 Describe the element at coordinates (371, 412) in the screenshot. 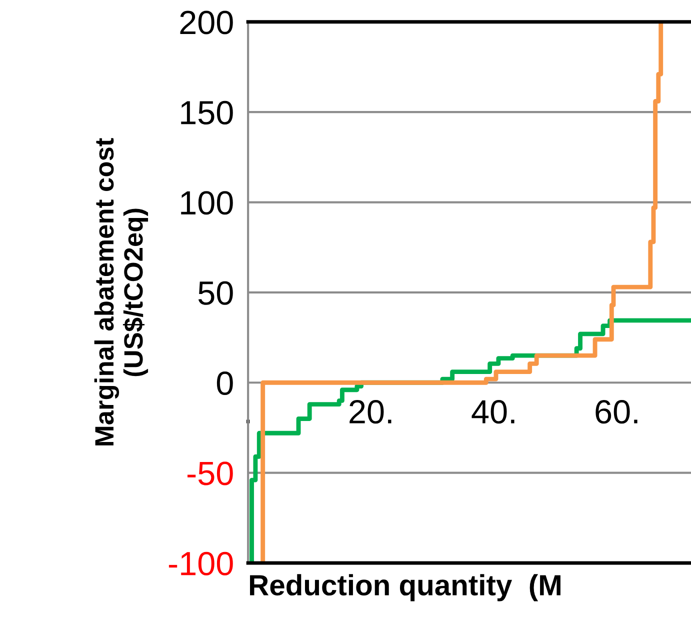

I see `x-tick-label: 20.` at that location.